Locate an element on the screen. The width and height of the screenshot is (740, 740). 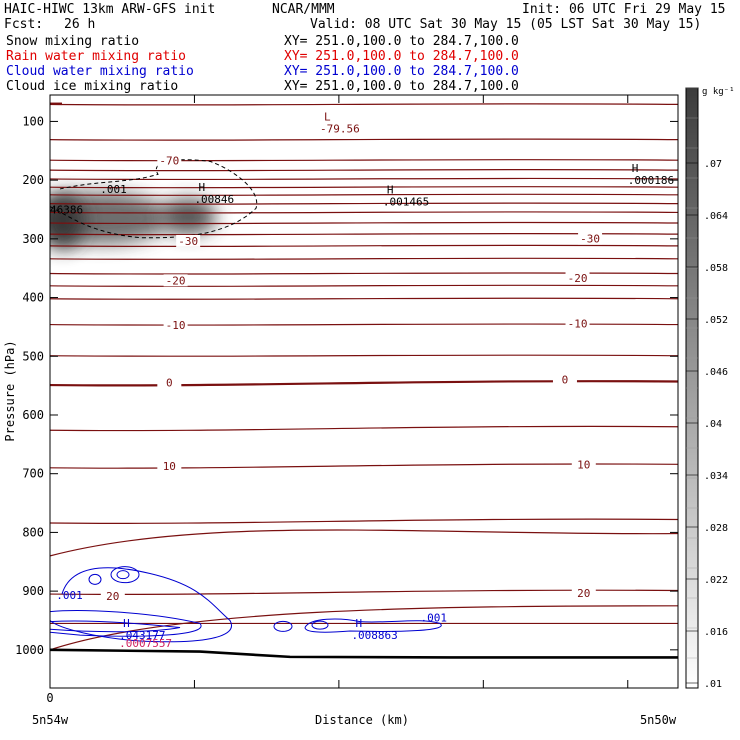
extremum-value: .008863 is located at coordinates (374, 635).